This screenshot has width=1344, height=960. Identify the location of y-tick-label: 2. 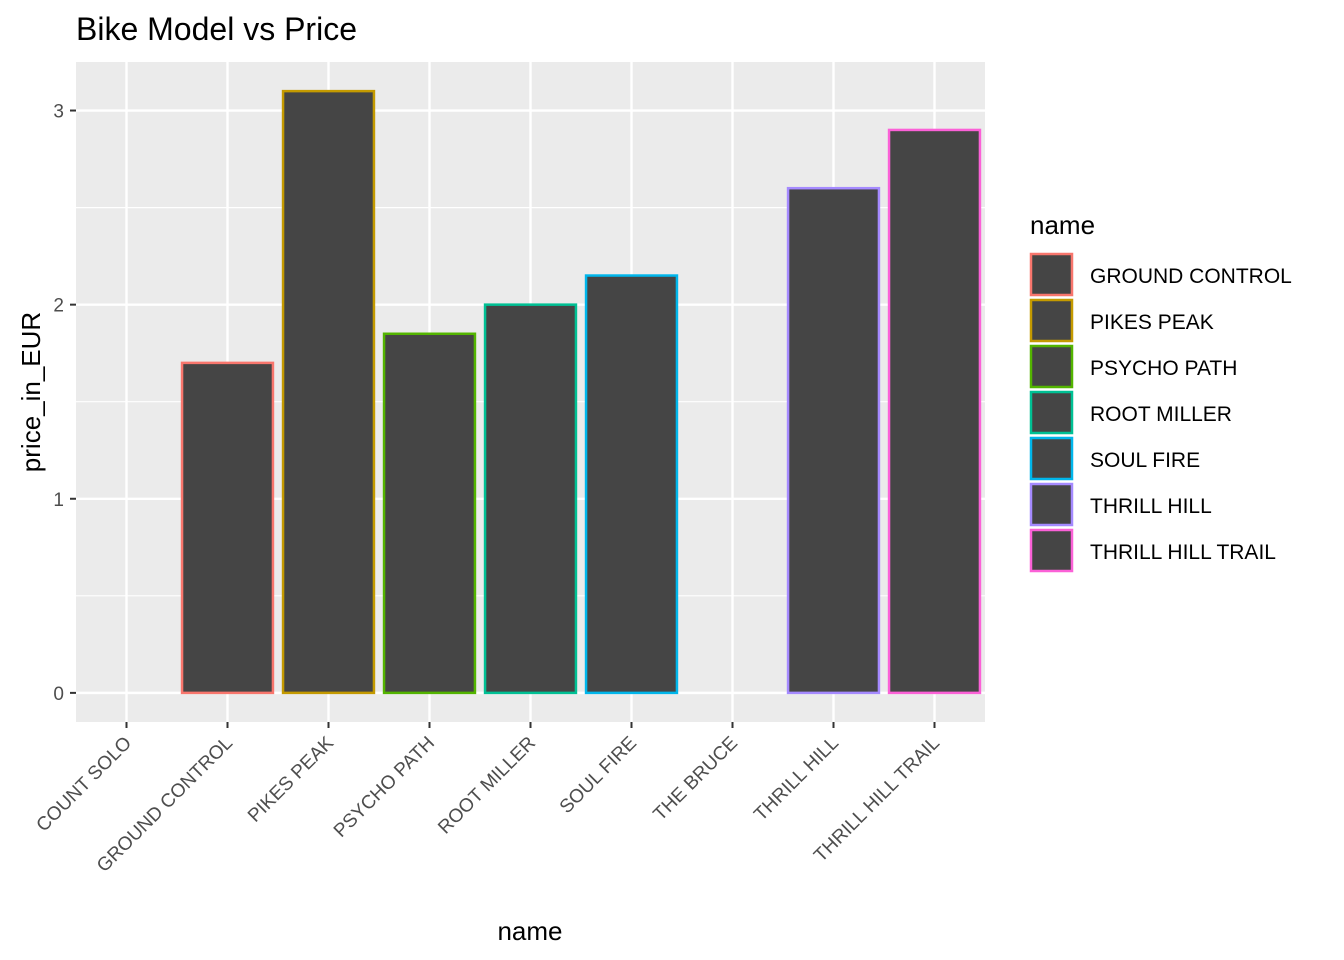
(58, 306).